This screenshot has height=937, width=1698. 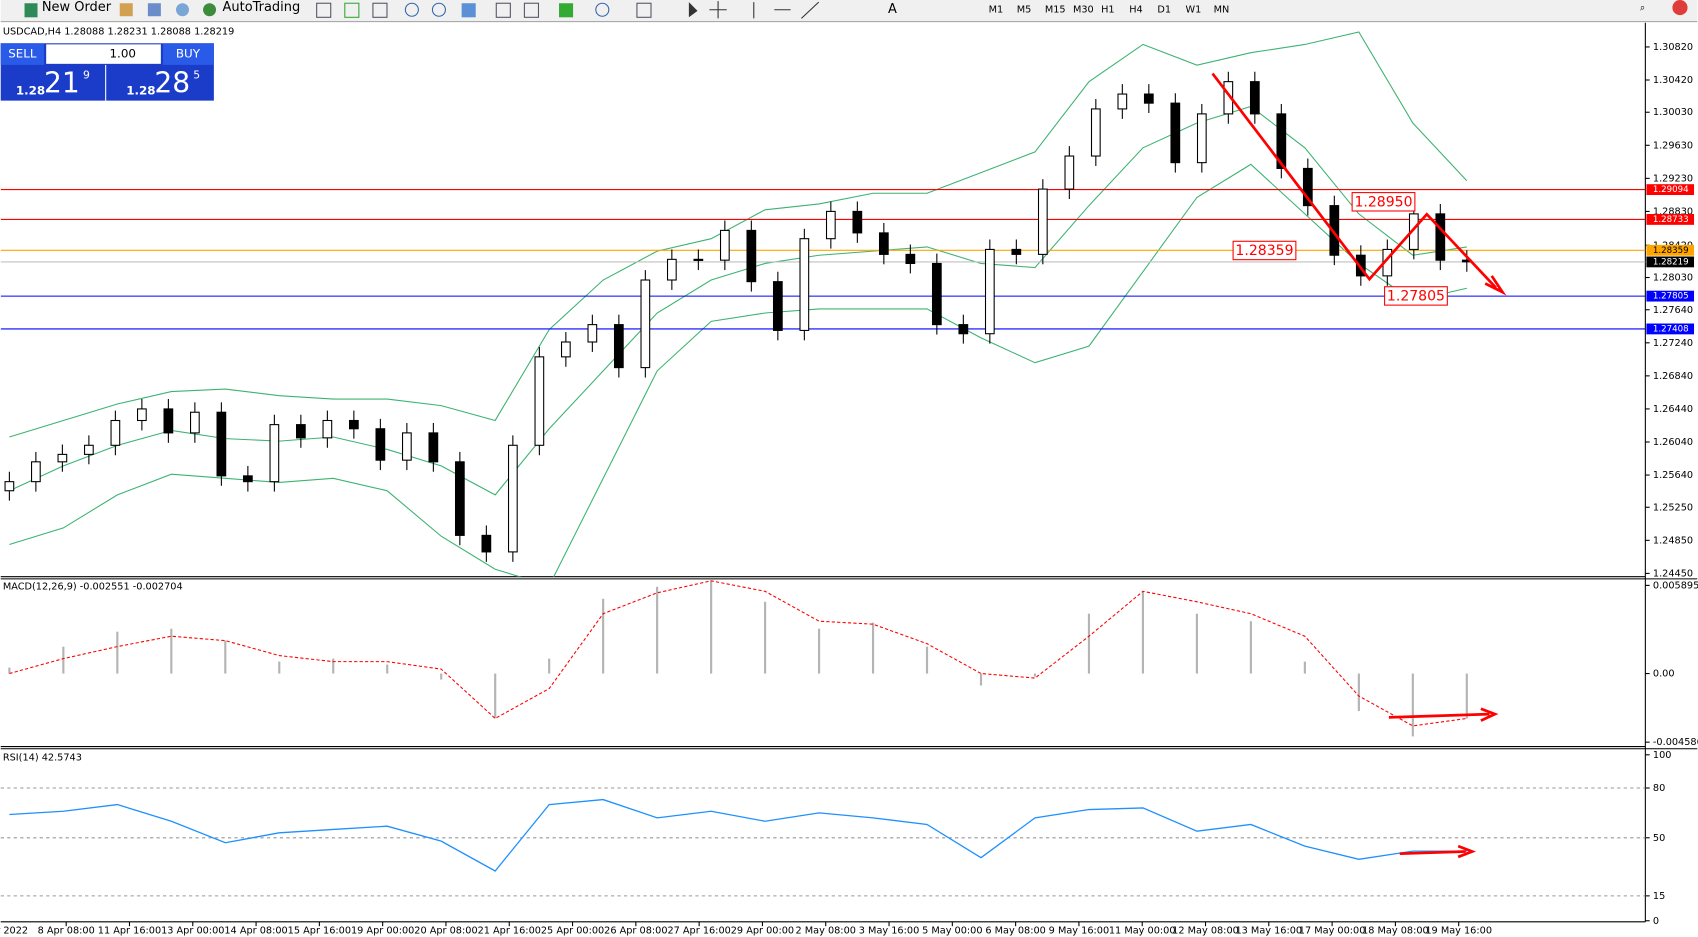 What do you see at coordinates (889, 931) in the screenshot?
I see `x-tick-label: 3 May 16:00` at bounding box center [889, 931].